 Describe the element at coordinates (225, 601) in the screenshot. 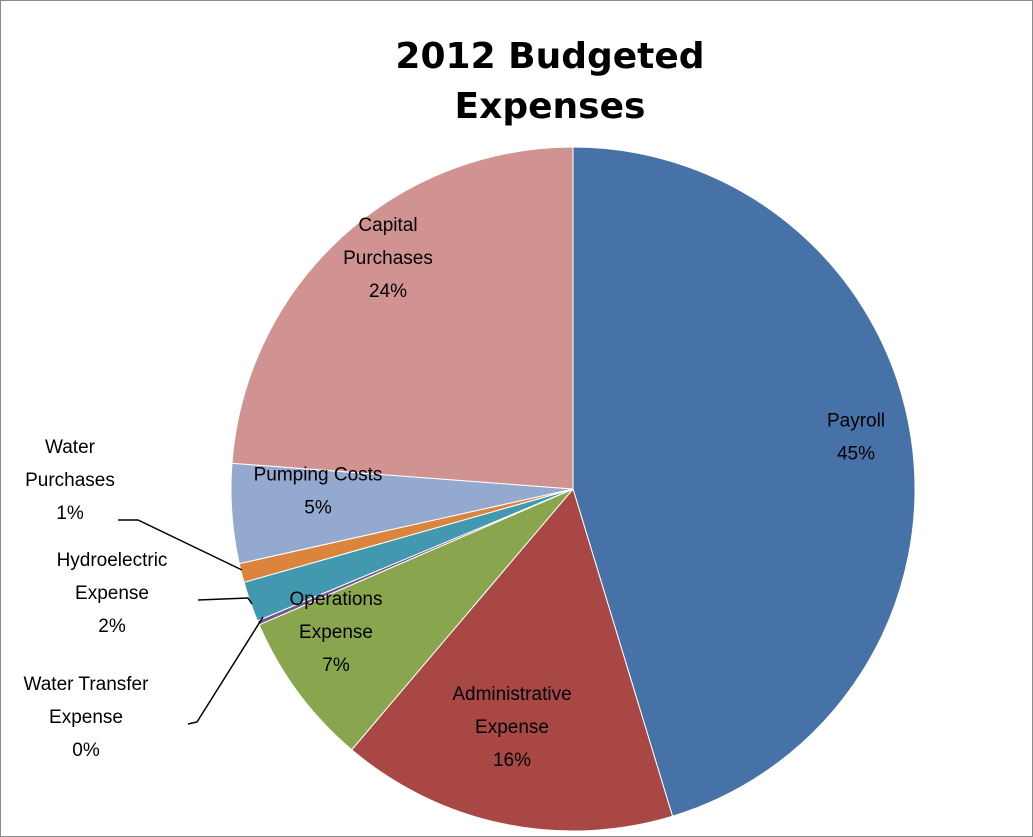

I see `leader-line-hydroelectric-expense` at that location.